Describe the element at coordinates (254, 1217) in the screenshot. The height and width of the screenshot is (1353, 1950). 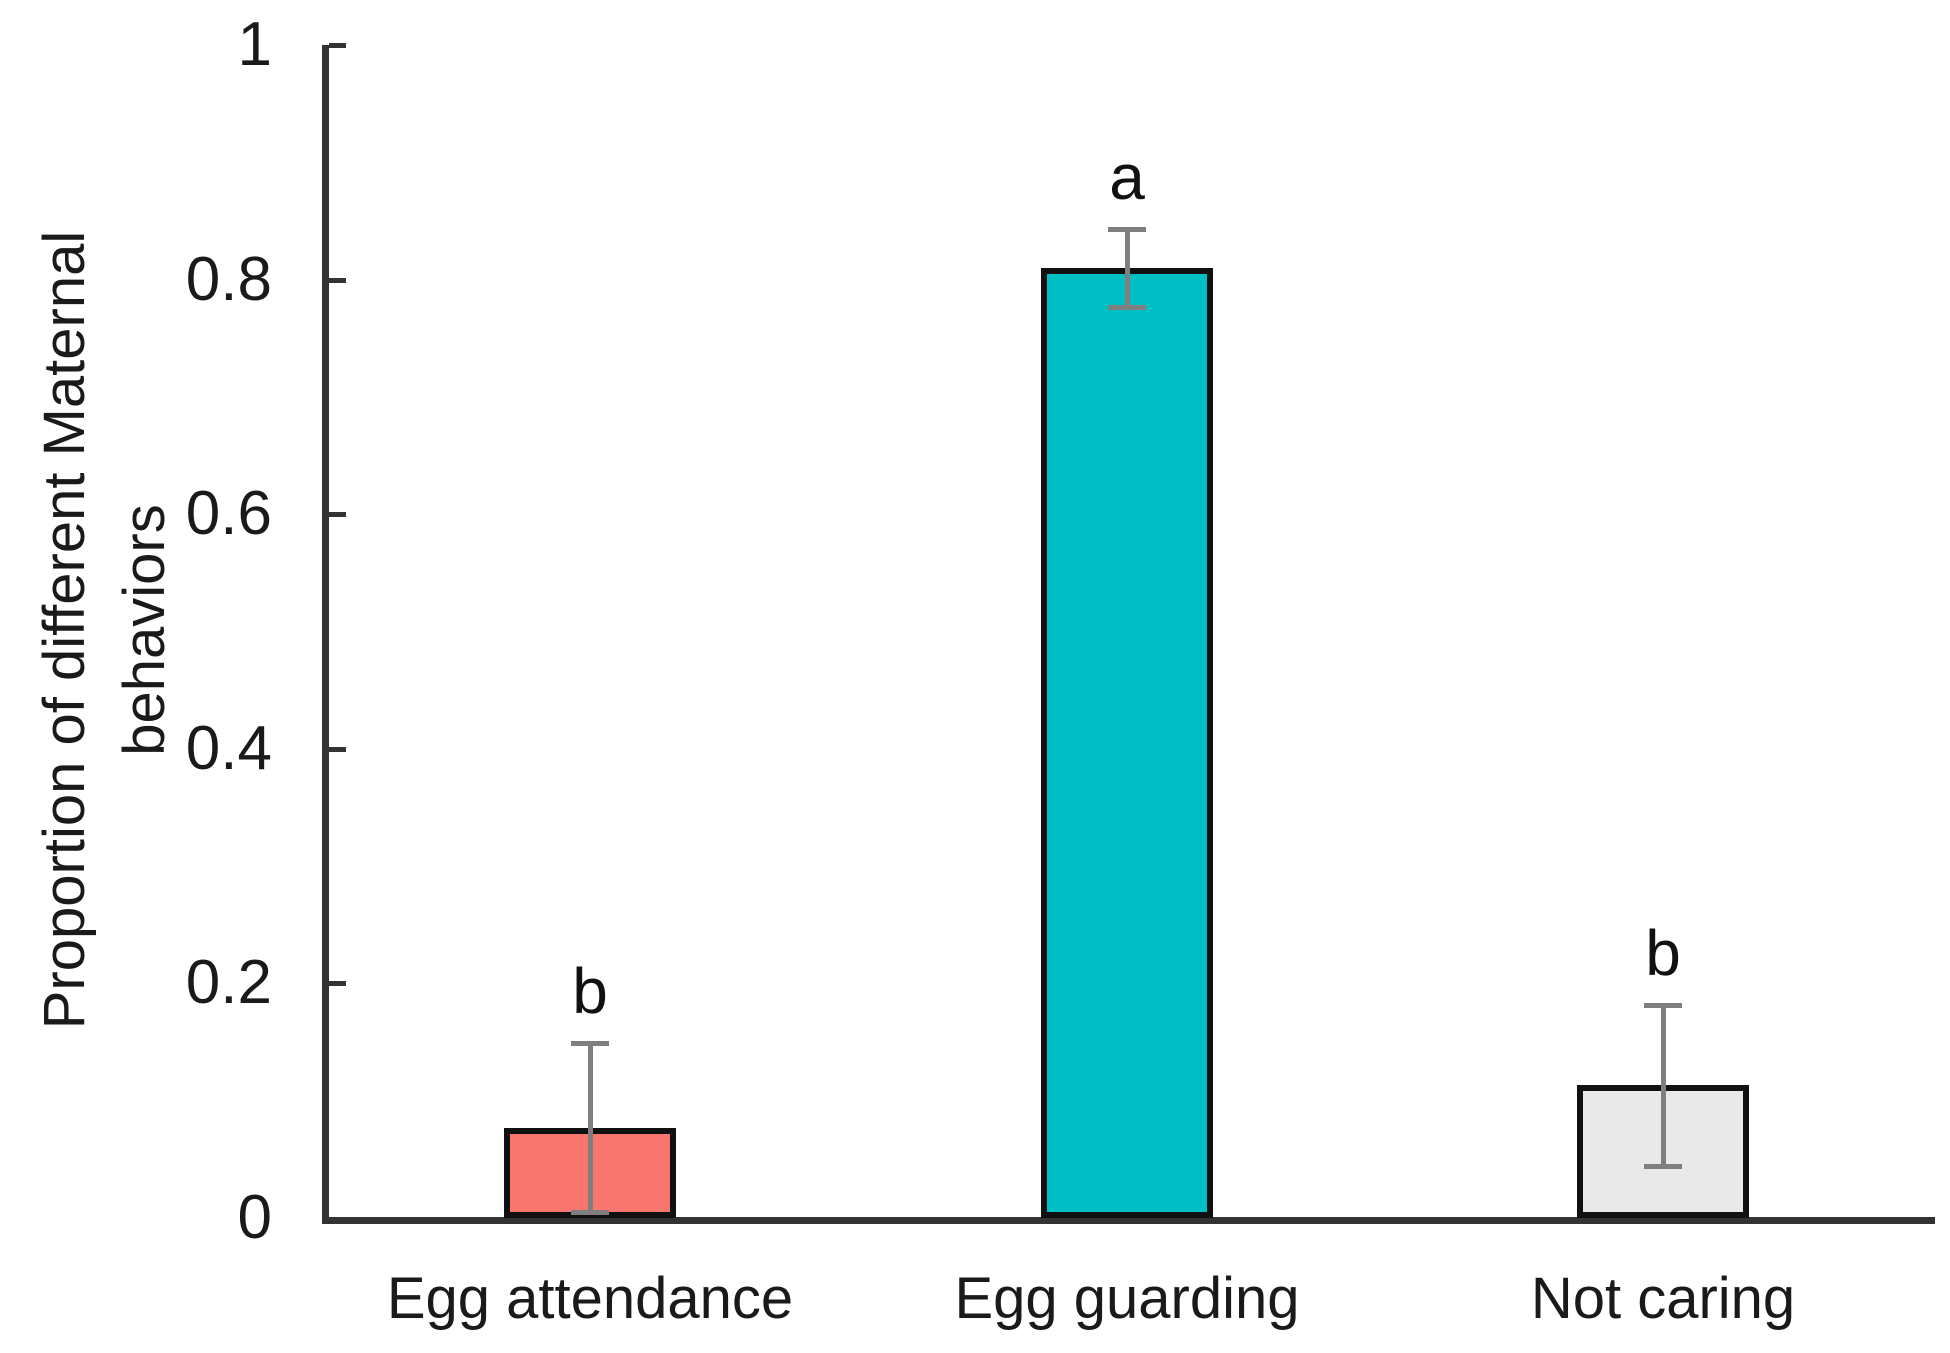
I see `y-tick-label: 0` at that location.